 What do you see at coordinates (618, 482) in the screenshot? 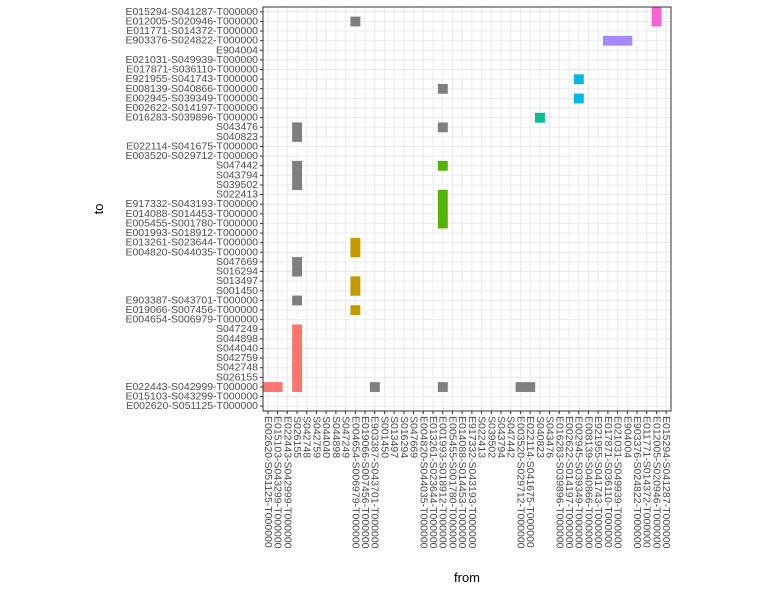
I see `x-tick-label: E021031-S049939-T000000` at bounding box center [618, 482].